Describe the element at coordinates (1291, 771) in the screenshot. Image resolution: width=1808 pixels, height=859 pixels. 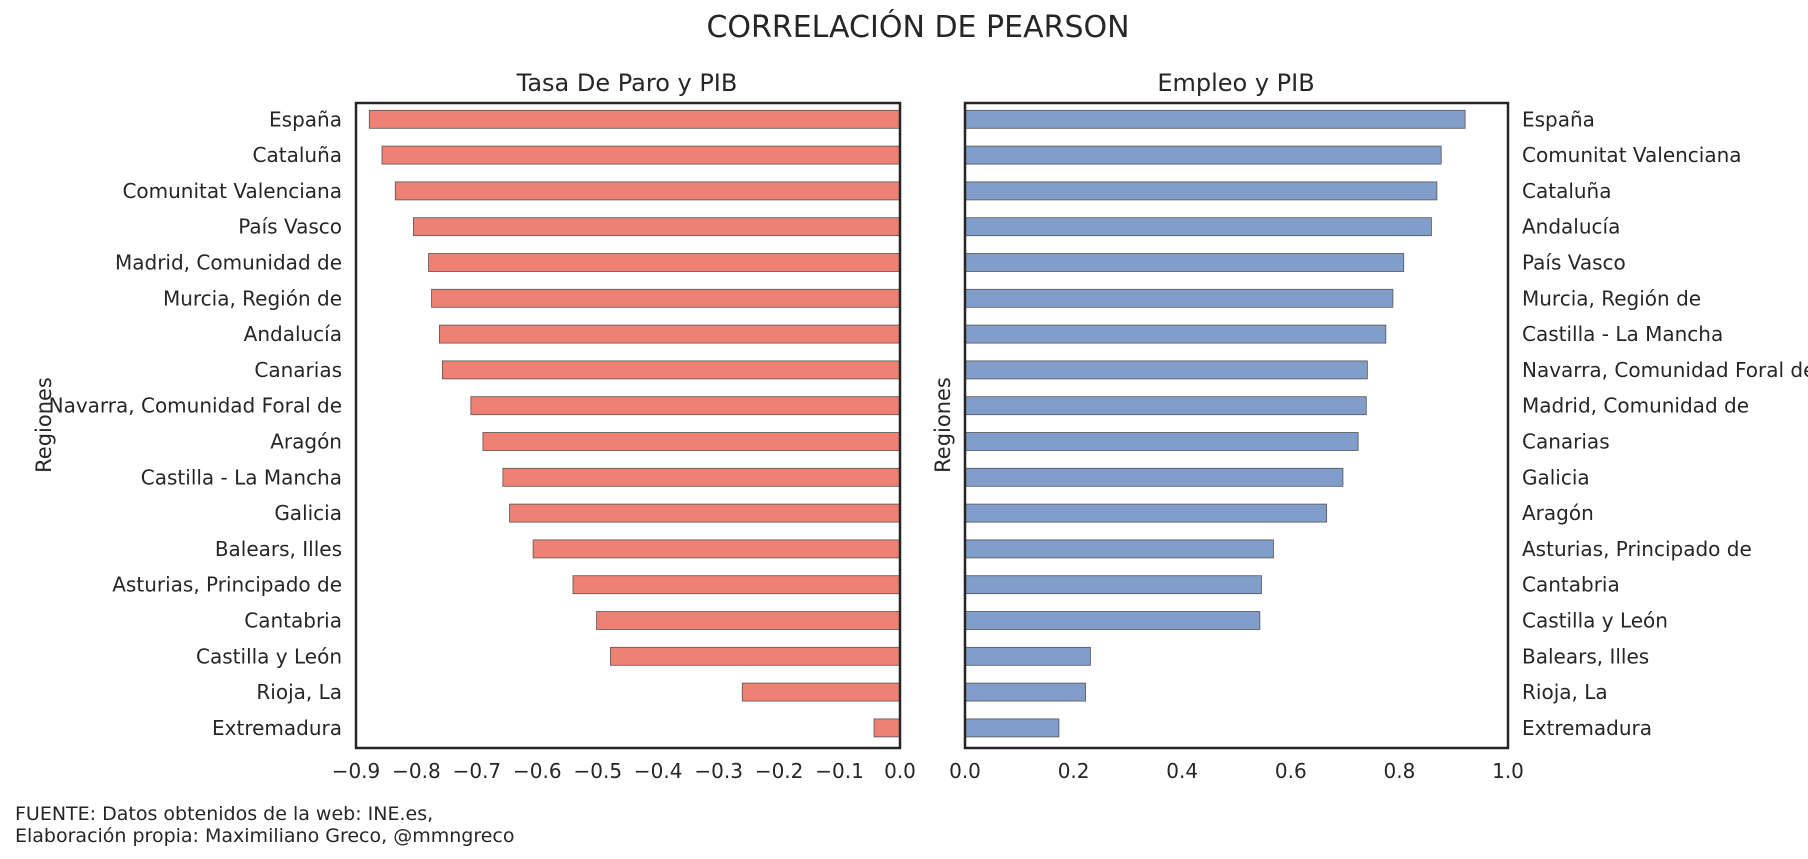
I see `x-tick-label: 0.6` at that location.